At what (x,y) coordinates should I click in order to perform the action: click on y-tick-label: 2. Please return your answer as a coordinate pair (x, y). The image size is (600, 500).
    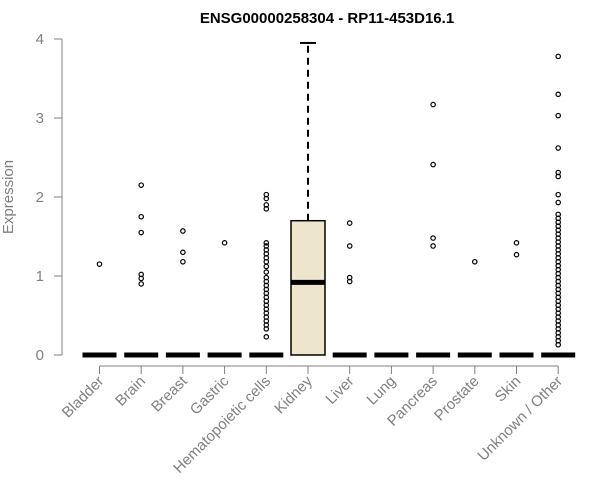
    Looking at the image, I should click on (40, 197).